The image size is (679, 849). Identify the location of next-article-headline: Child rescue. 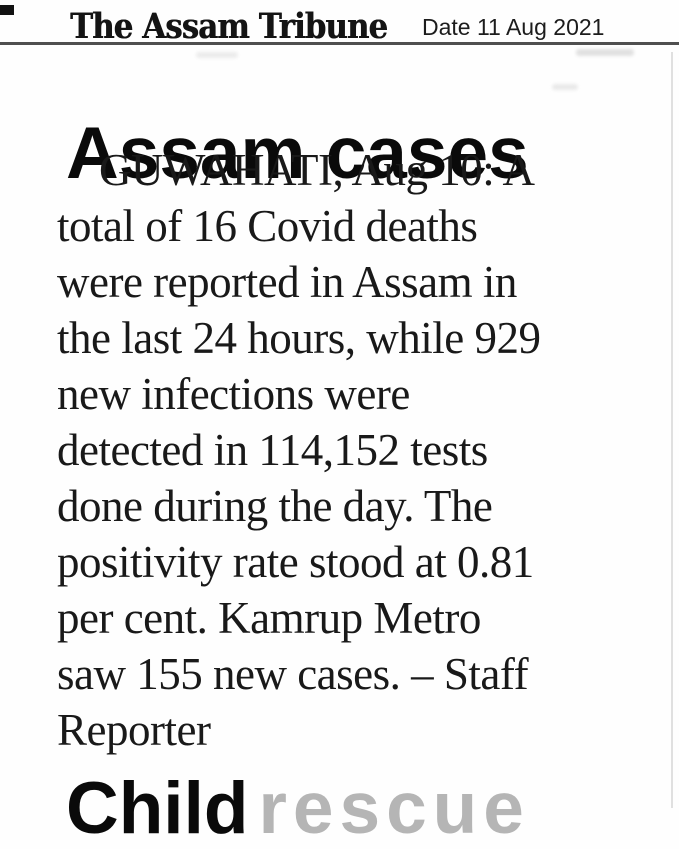
(298, 808).